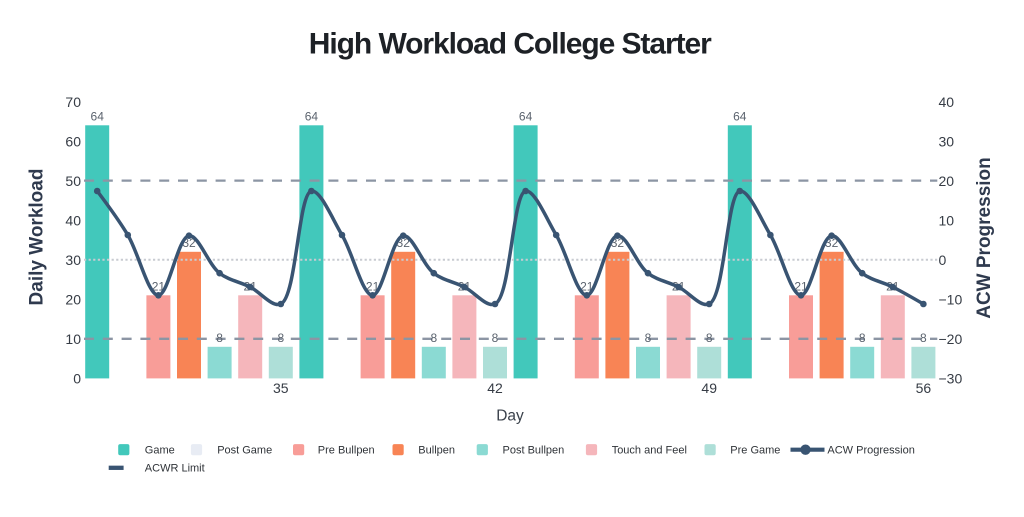  Describe the element at coordinates (534, 450) in the screenshot. I see `svg-text: Post Bullpen` at that location.